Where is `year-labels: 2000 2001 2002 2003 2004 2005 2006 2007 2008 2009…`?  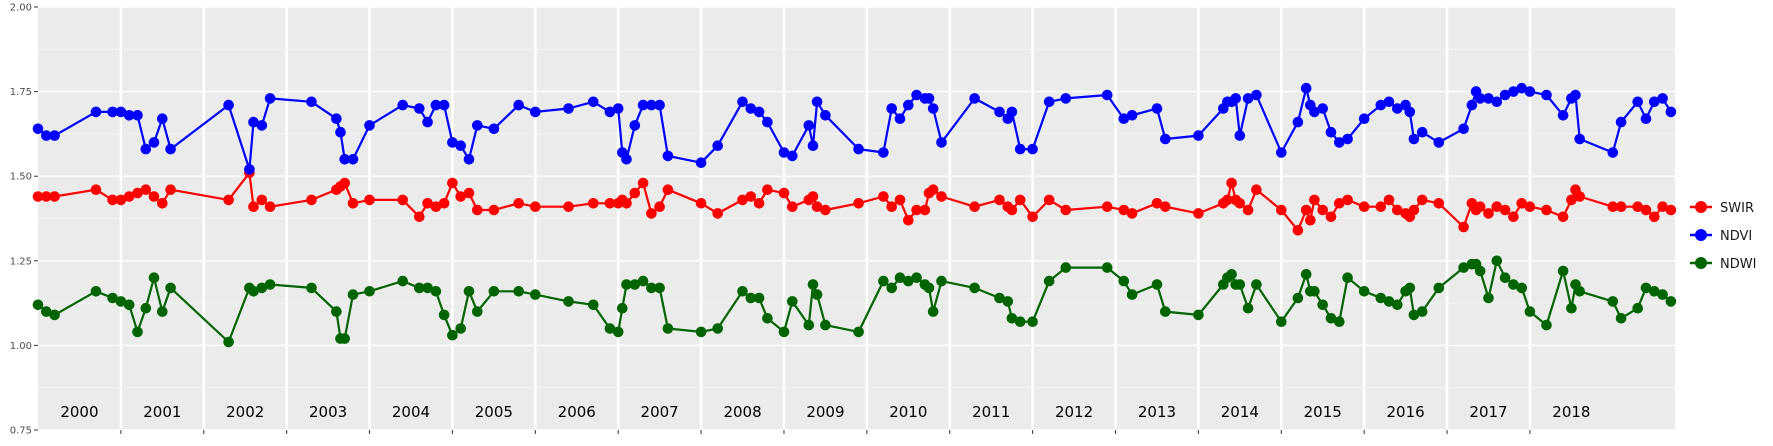 year-labels: 2000 2001 2002 2003 2004 2005 2006 2007 2008 2009… is located at coordinates (825, 412).